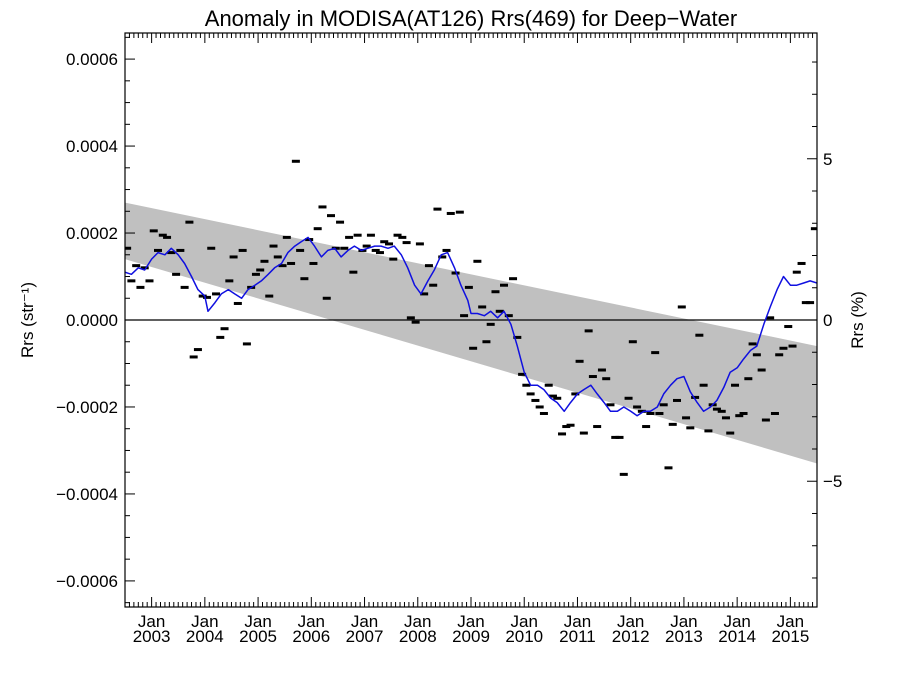 This screenshot has height=675, width=900. What do you see at coordinates (311, 636) in the screenshot?
I see `x-tick-label-year: 2006` at bounding box center [311, 636].